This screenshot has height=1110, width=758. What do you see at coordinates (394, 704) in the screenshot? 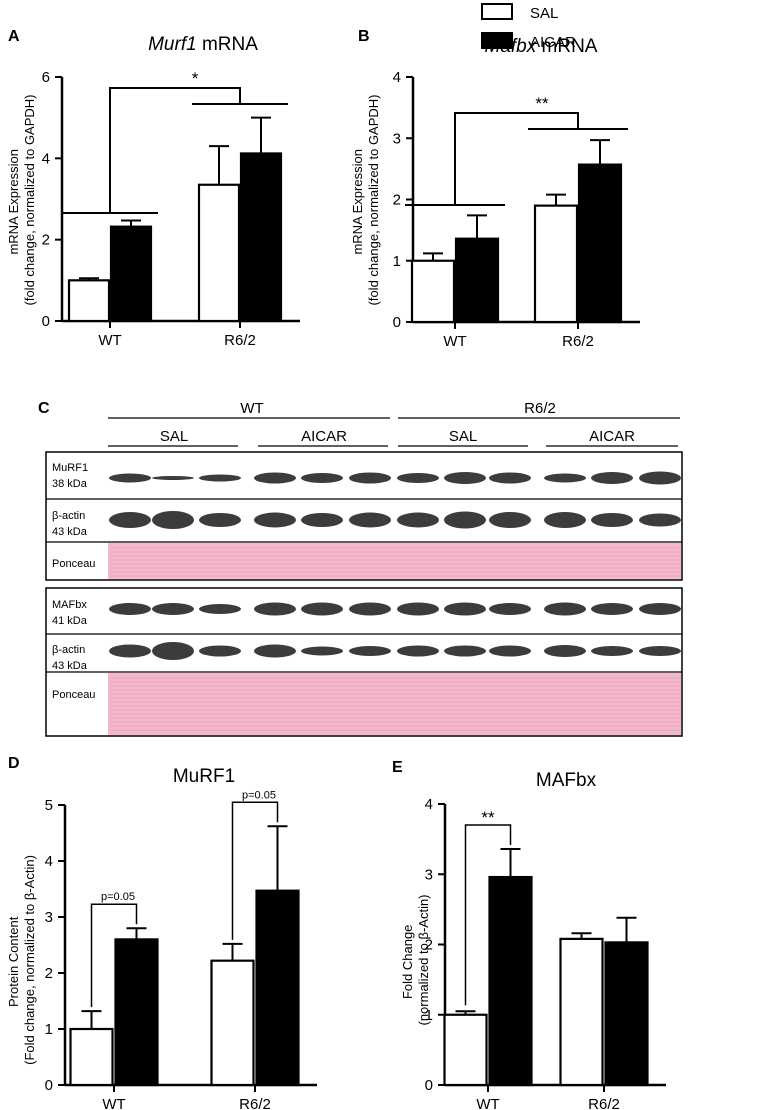
I see `ponceau-stain-strip` at bounding box center [394, 704].